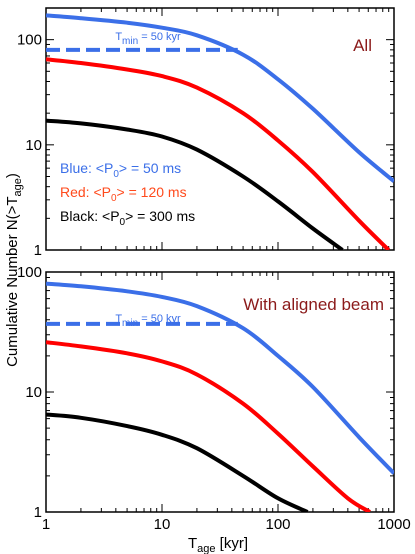 Image resolution: width=415 pixels, height=554 pixels. What do you see at coordinates (123, 194) in the screenshot?
I see `legend-entry-2: Red: <P0> = 120 ms` at bounding box center [123, 194].